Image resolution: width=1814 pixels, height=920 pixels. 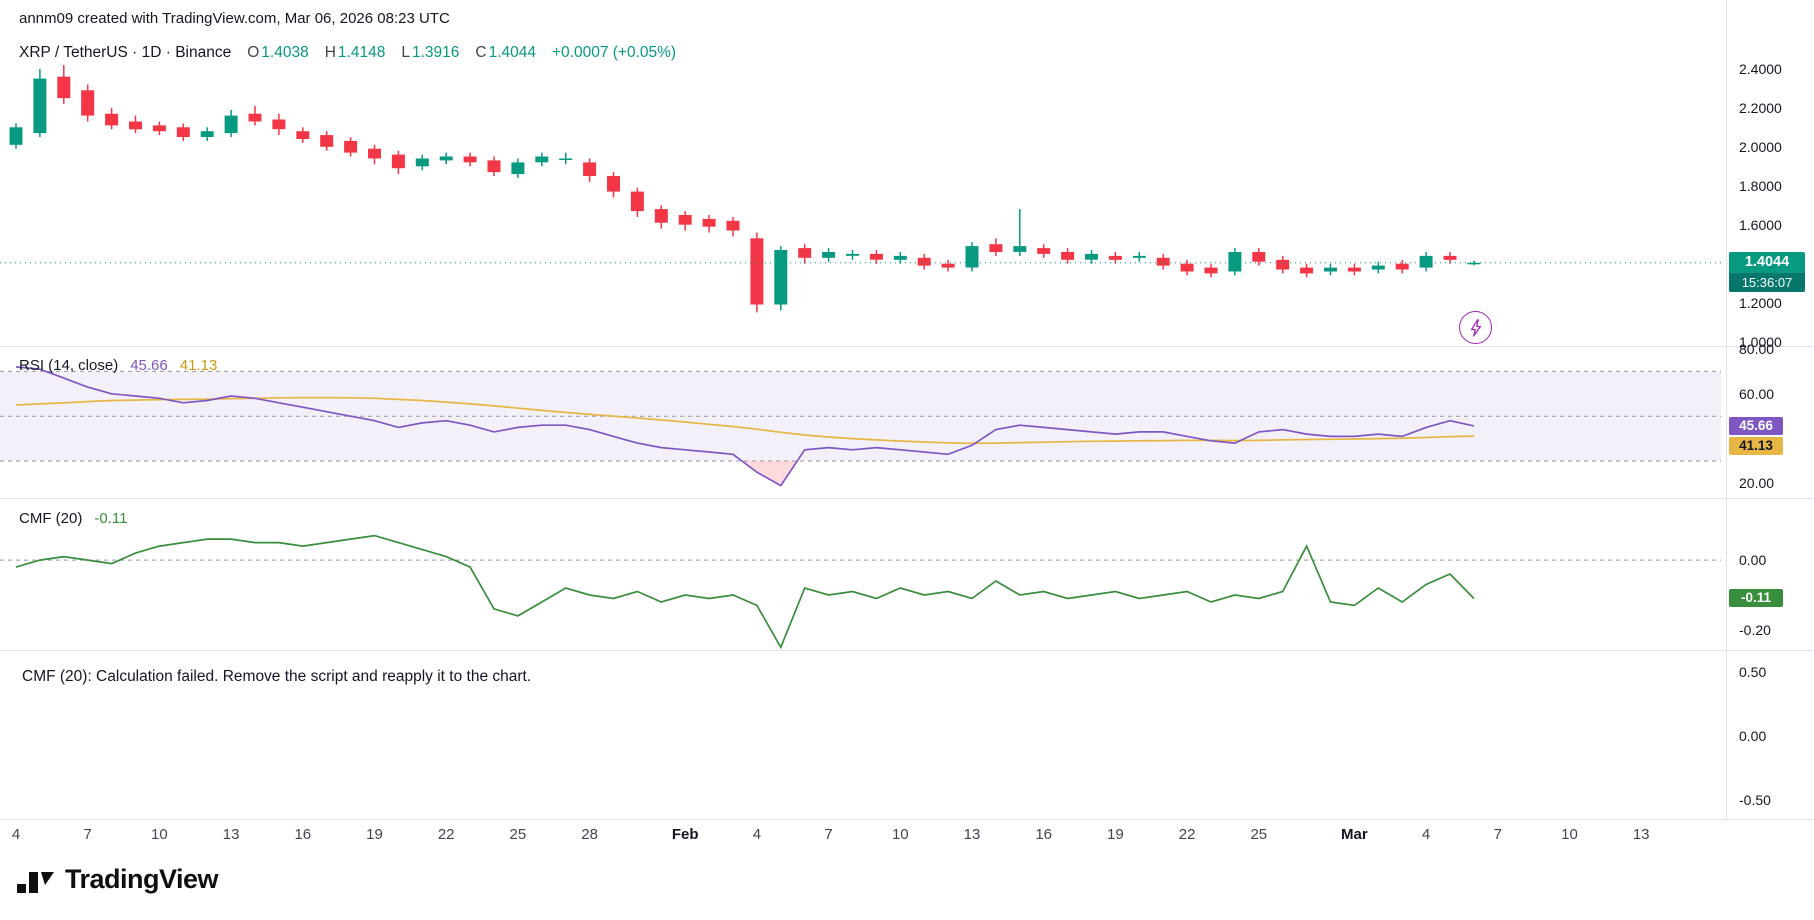 What do you see at coordinates (1760, 68) in the screenshot?
I see `price-axis-tick: 2.4000` at bounding box center [1760, 68].